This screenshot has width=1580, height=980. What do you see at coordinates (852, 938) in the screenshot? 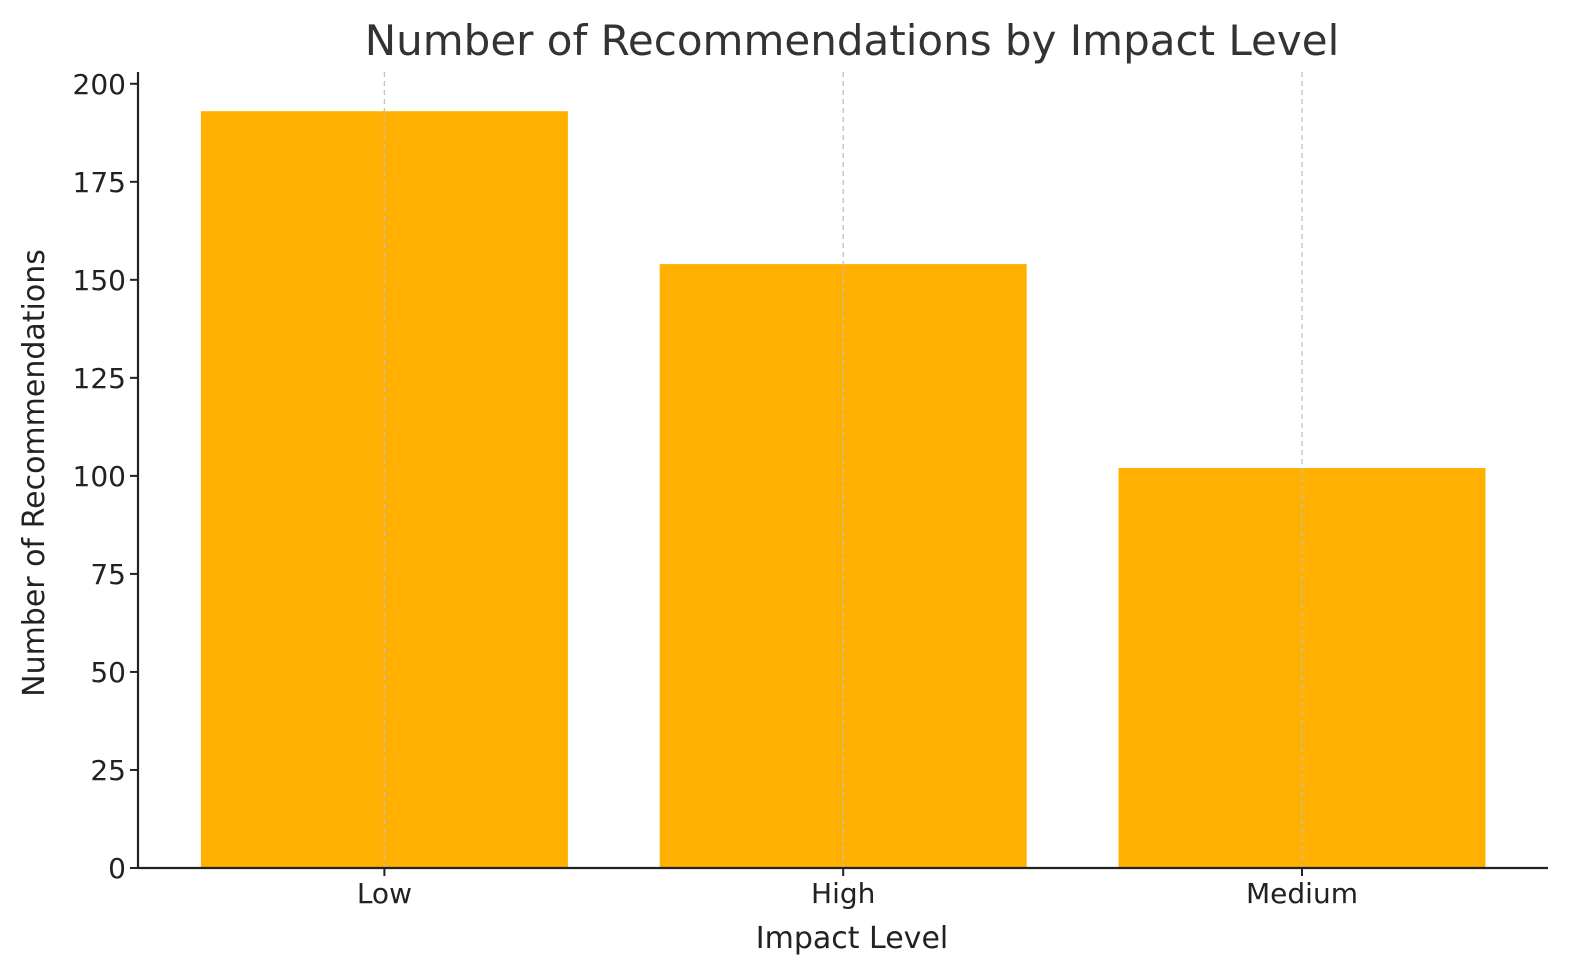
I see `x-axis-label: Impact Level` at bounding box center [852, 938].